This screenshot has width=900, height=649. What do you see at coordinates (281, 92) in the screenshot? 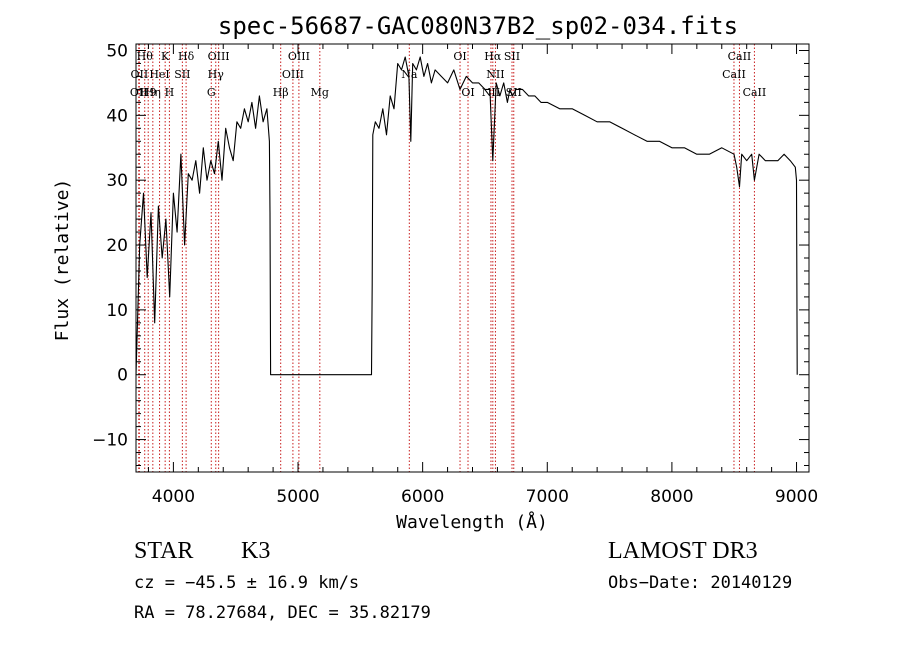
I see `spectral-line-label: Hβ` at bounding box center [281, 92].